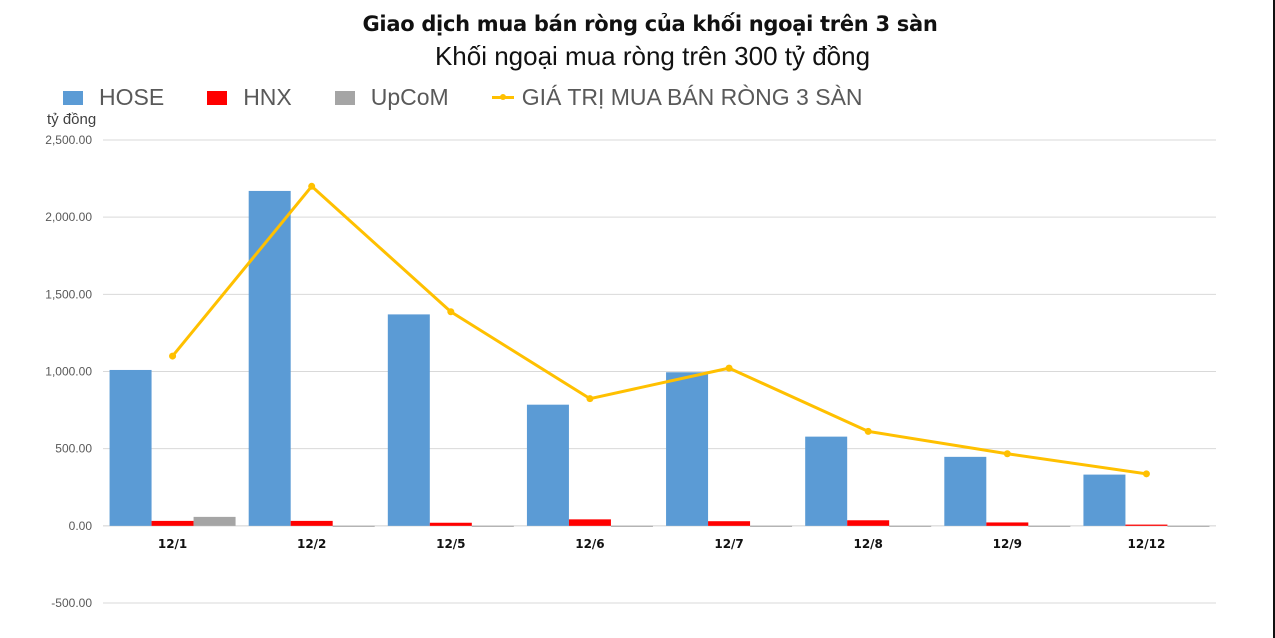  Describe the element at coordinates (73, 97) in the screenshot. I see `legend-swatch-hose` at that location.